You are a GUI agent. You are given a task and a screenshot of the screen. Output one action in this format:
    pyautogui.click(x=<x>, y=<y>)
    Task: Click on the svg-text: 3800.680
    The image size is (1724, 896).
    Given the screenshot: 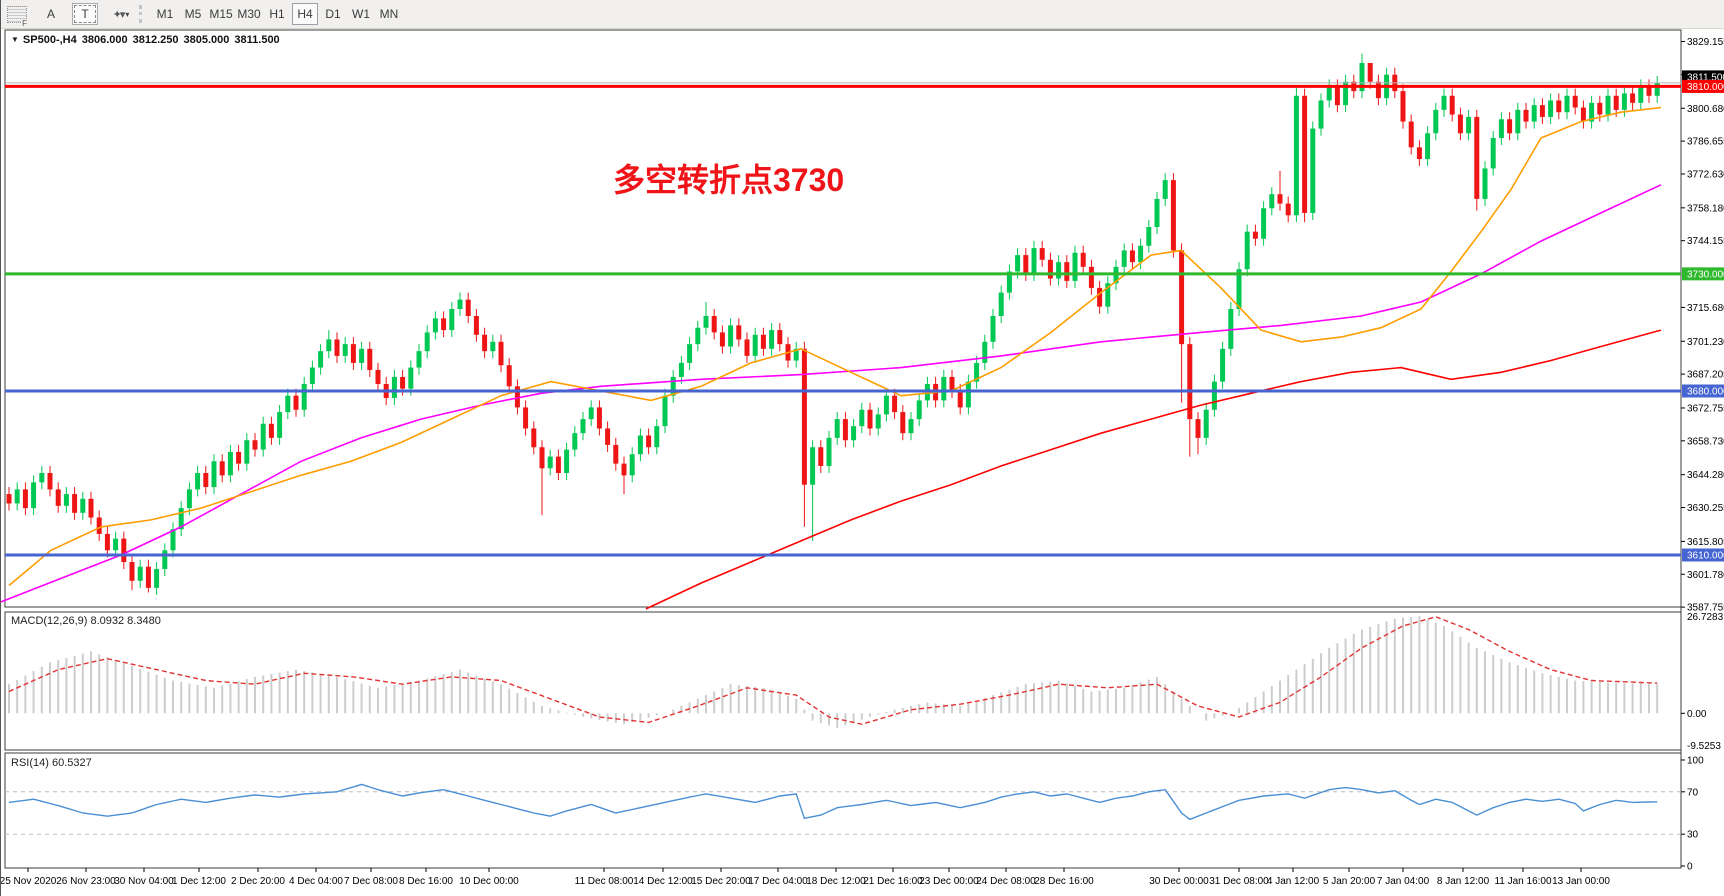 What is the action you would take?
    pyautogui.click(x=1705, y=109)
    